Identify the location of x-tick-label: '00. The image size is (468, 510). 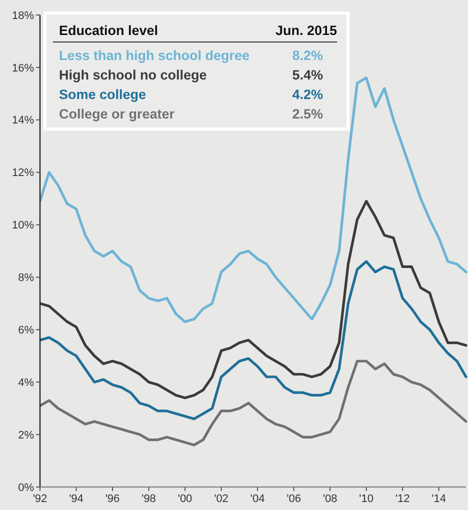
(185, 499).